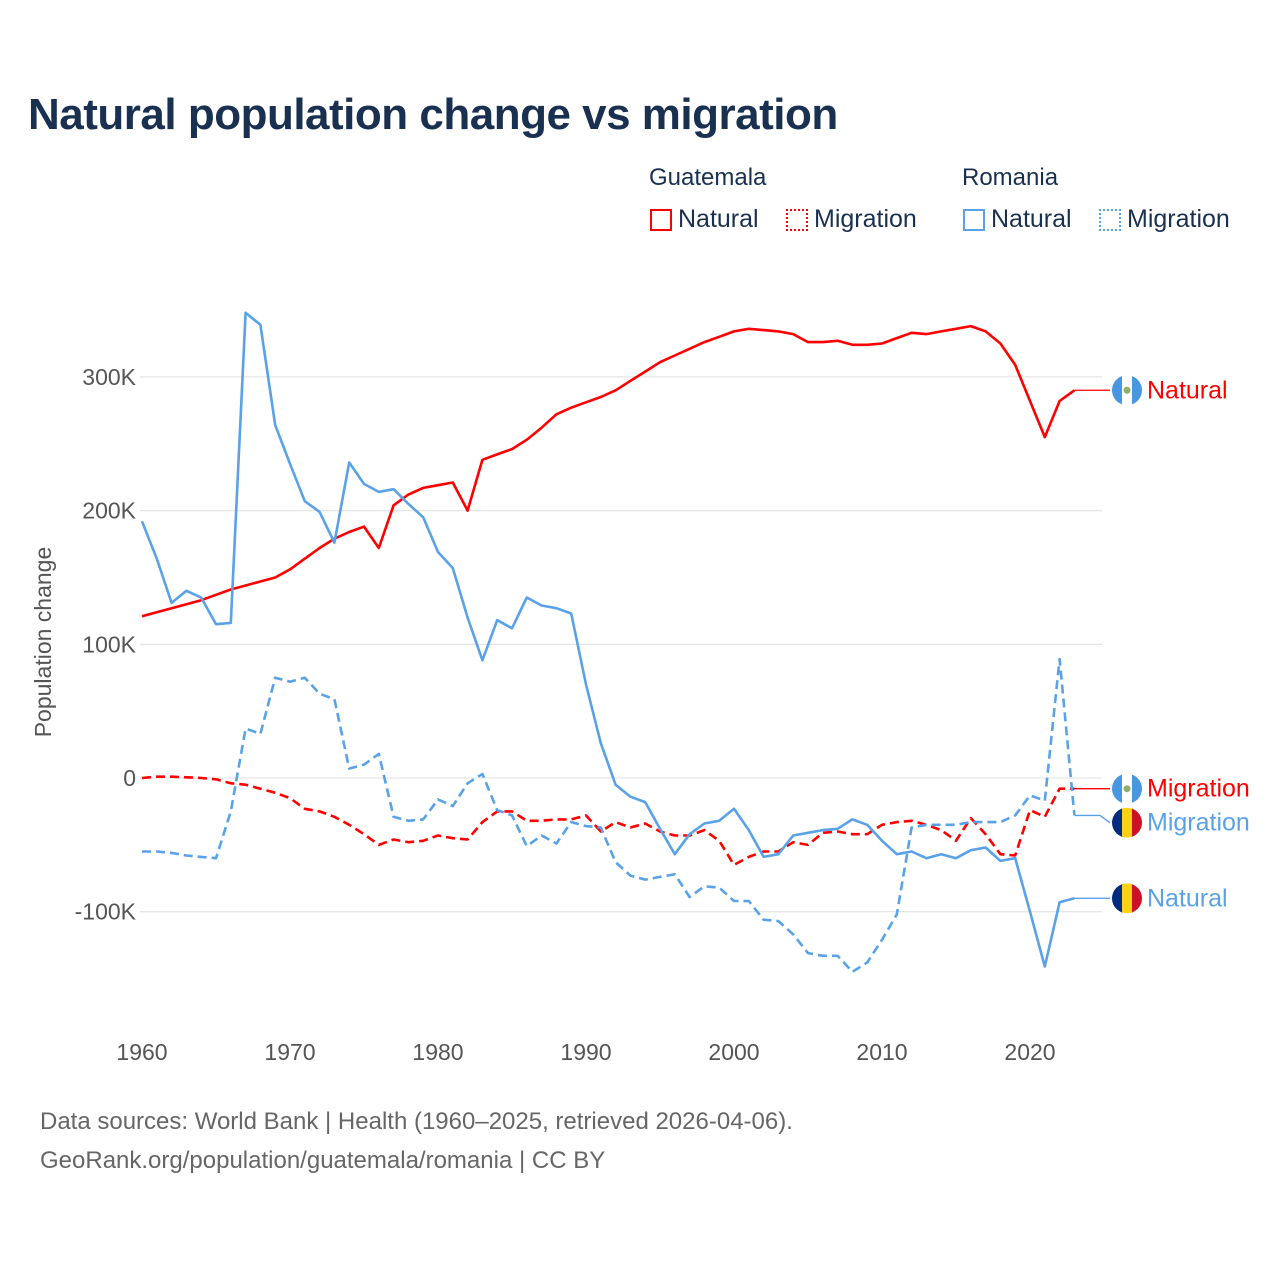 The width and height of the screenshot is (1280, 1280). What do you see at coordinates (1092, 819) in the screenshot?
I see `label-connector` at bounding box center [1092, 819].